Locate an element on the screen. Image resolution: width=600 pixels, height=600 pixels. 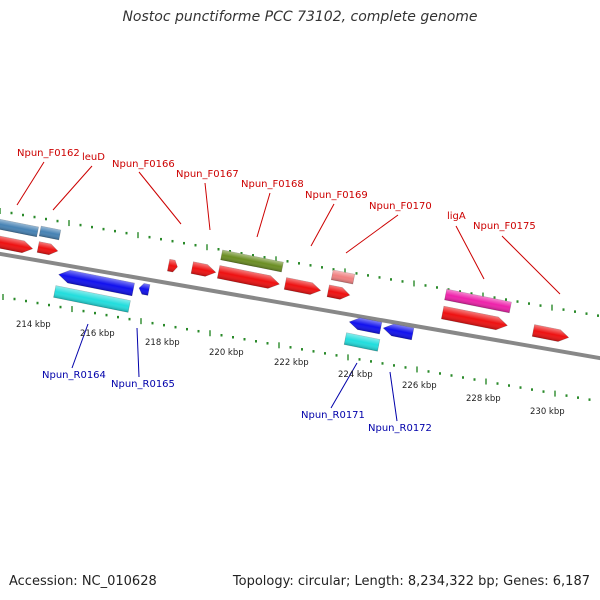
gene-npun-f0169-feature is located at coordinates (343, 277).